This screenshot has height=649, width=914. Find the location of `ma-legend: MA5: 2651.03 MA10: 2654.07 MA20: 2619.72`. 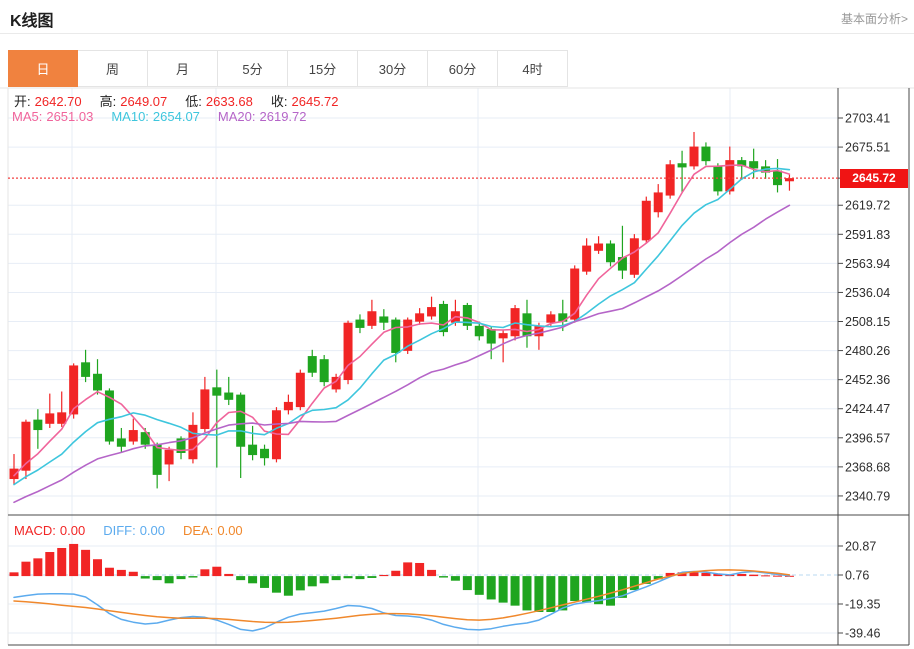

ma-legend: MA5: 2651.03 MA10: 2654.07 MA20: 2619.72 is located at coordinates (168, 116).